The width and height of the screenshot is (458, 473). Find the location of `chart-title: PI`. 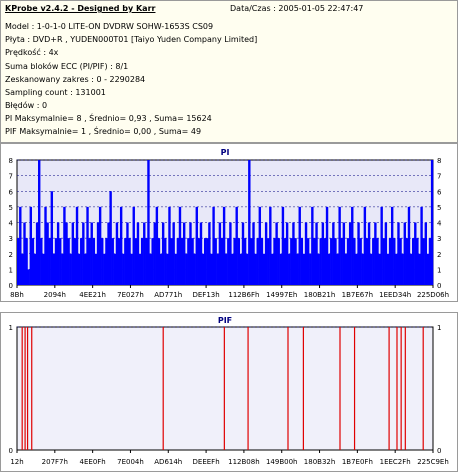

chart-title: PI is located at coordinates (225, 152).